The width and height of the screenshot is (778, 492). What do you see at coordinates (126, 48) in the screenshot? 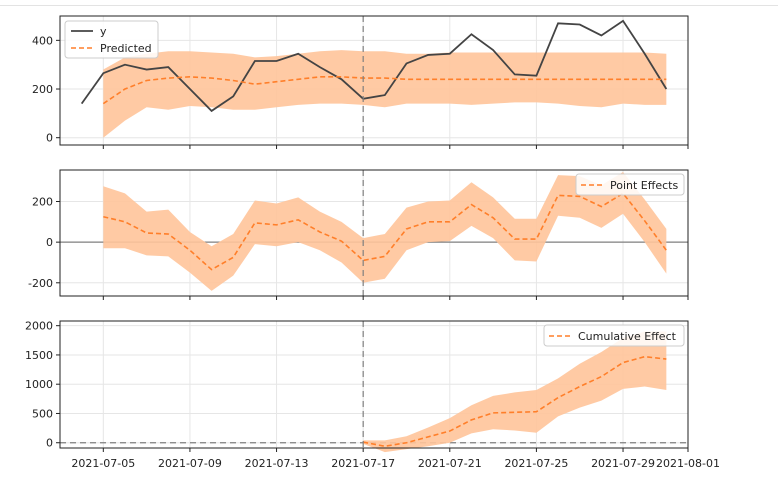
I see `legend-label-predicted: Predicted` at bounding box center [126, 48].